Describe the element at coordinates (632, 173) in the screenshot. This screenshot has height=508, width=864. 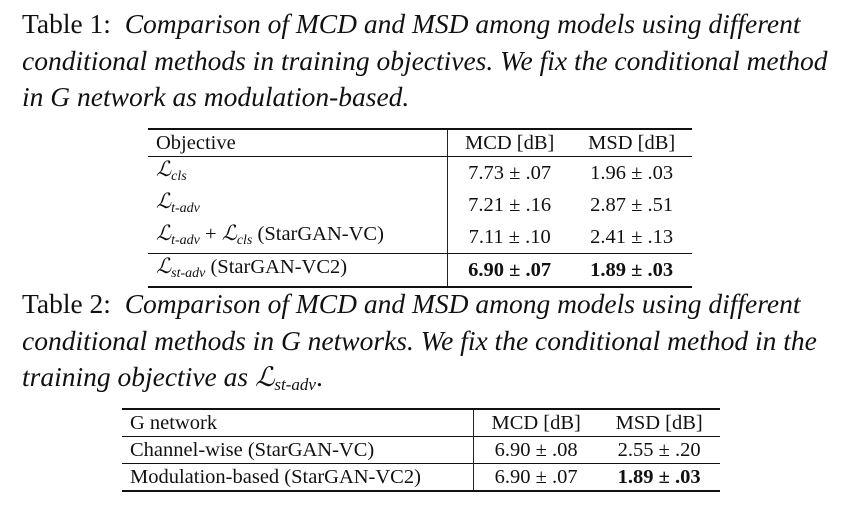
I see `msd-value: 1.96 ± .03` at that location.